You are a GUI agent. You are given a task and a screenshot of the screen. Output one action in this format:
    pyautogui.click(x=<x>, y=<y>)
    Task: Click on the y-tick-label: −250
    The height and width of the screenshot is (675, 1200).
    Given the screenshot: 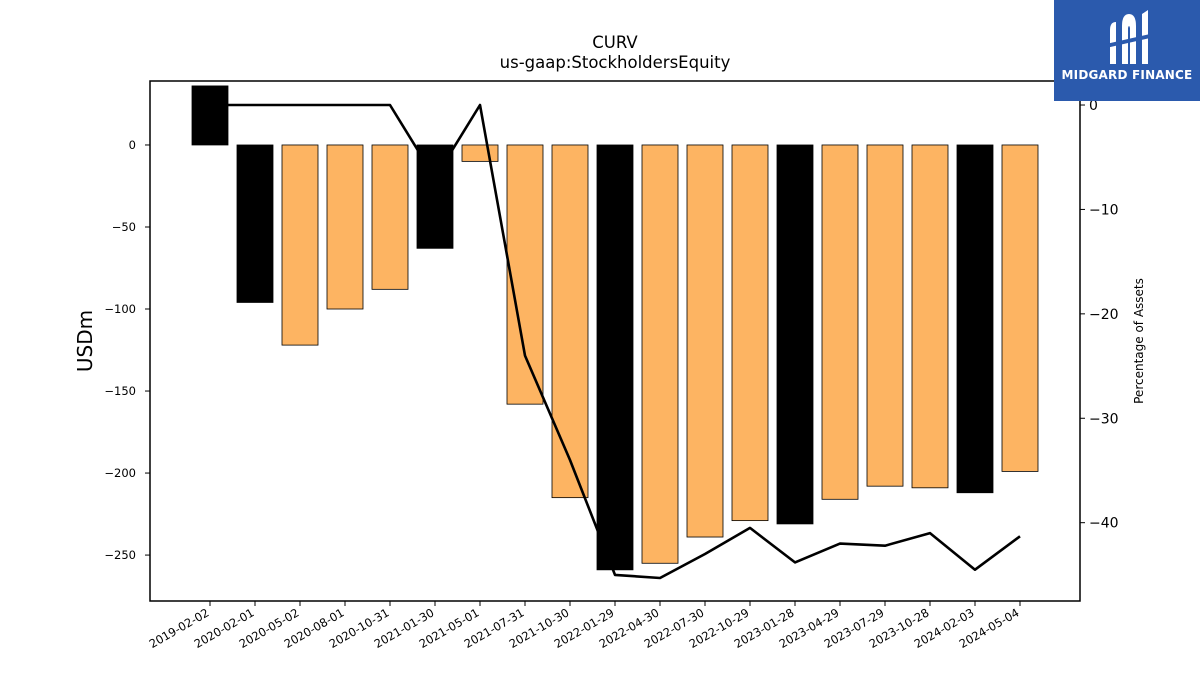 What is the action you would take?
    pyautogui.click(x=120, y=555)
    